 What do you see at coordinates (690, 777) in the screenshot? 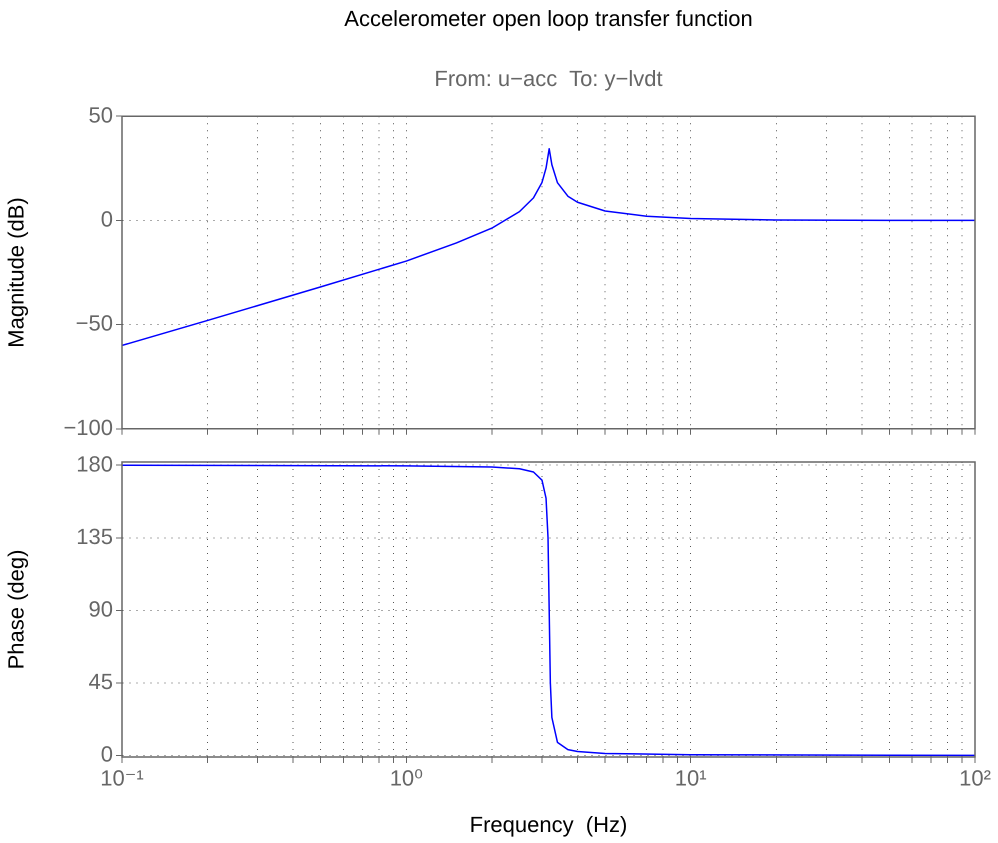
I see `x-tick-label: 10¹` at bounding box center [690, 777].